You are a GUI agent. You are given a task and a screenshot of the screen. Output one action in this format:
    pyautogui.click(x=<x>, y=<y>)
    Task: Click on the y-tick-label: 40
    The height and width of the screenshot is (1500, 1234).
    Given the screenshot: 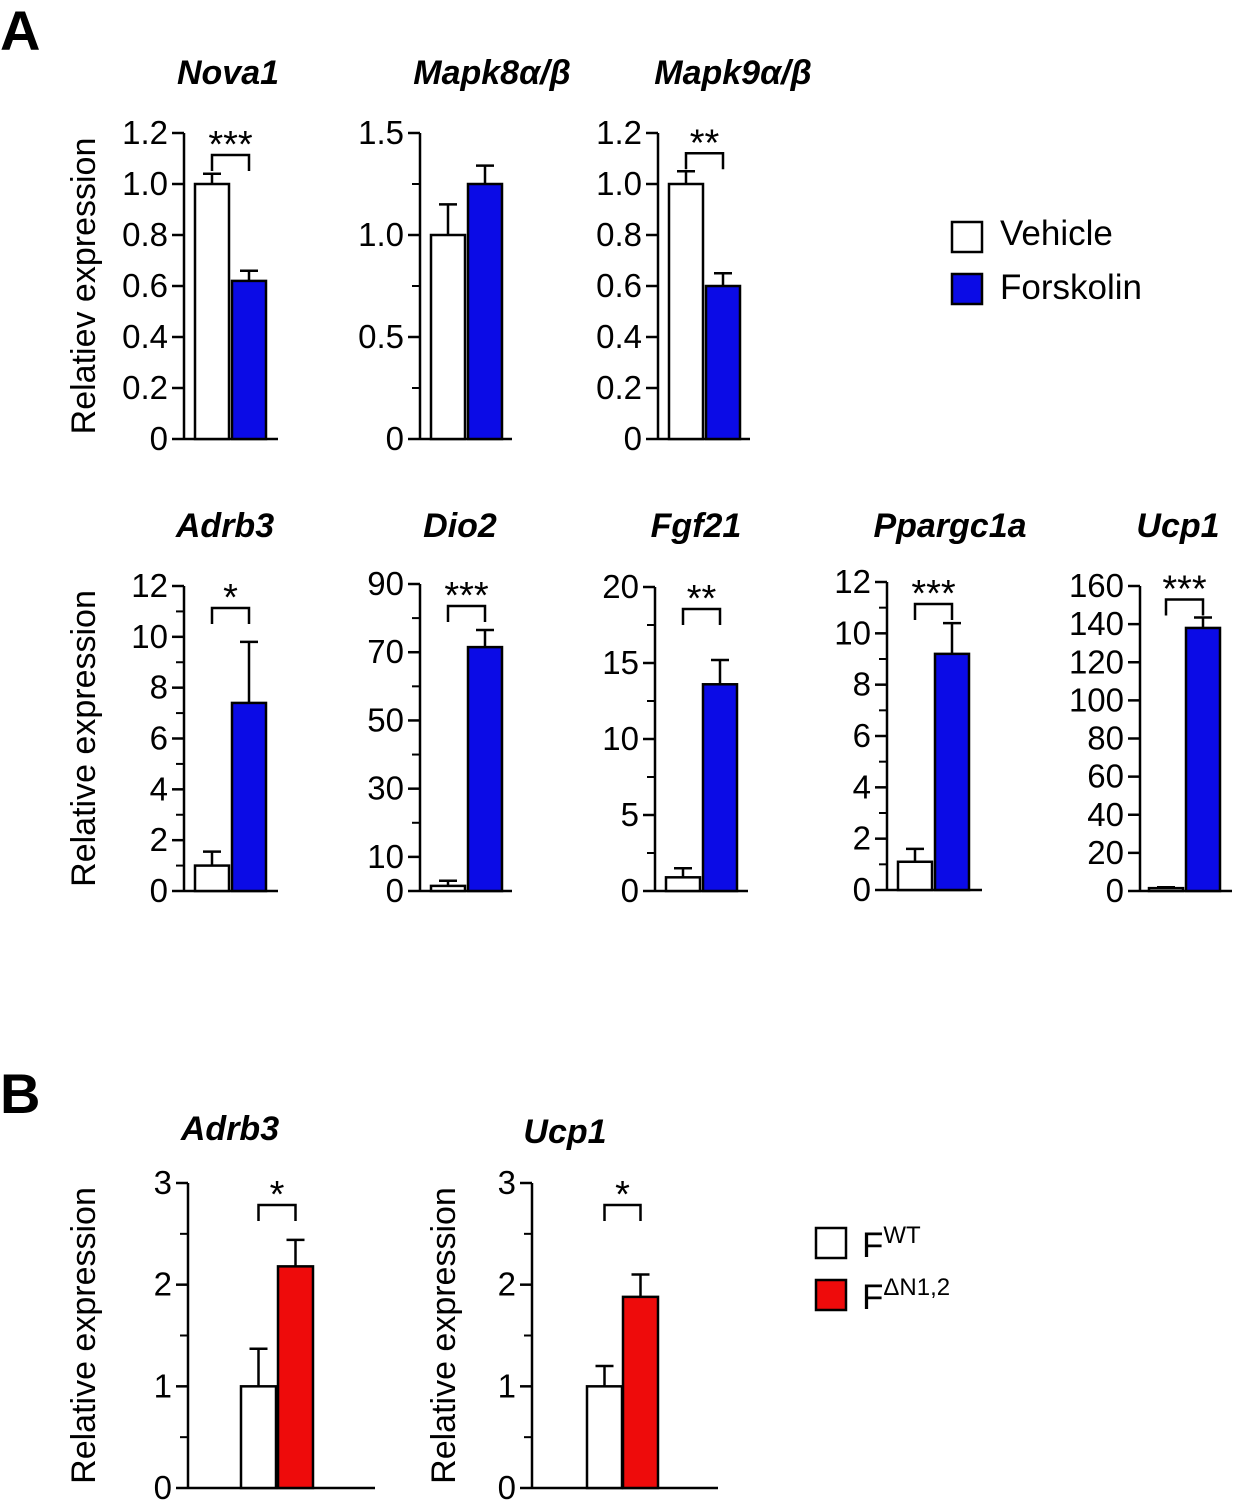 What is the action you would take?
    pyautogui.click(x=1105, y=814)
    